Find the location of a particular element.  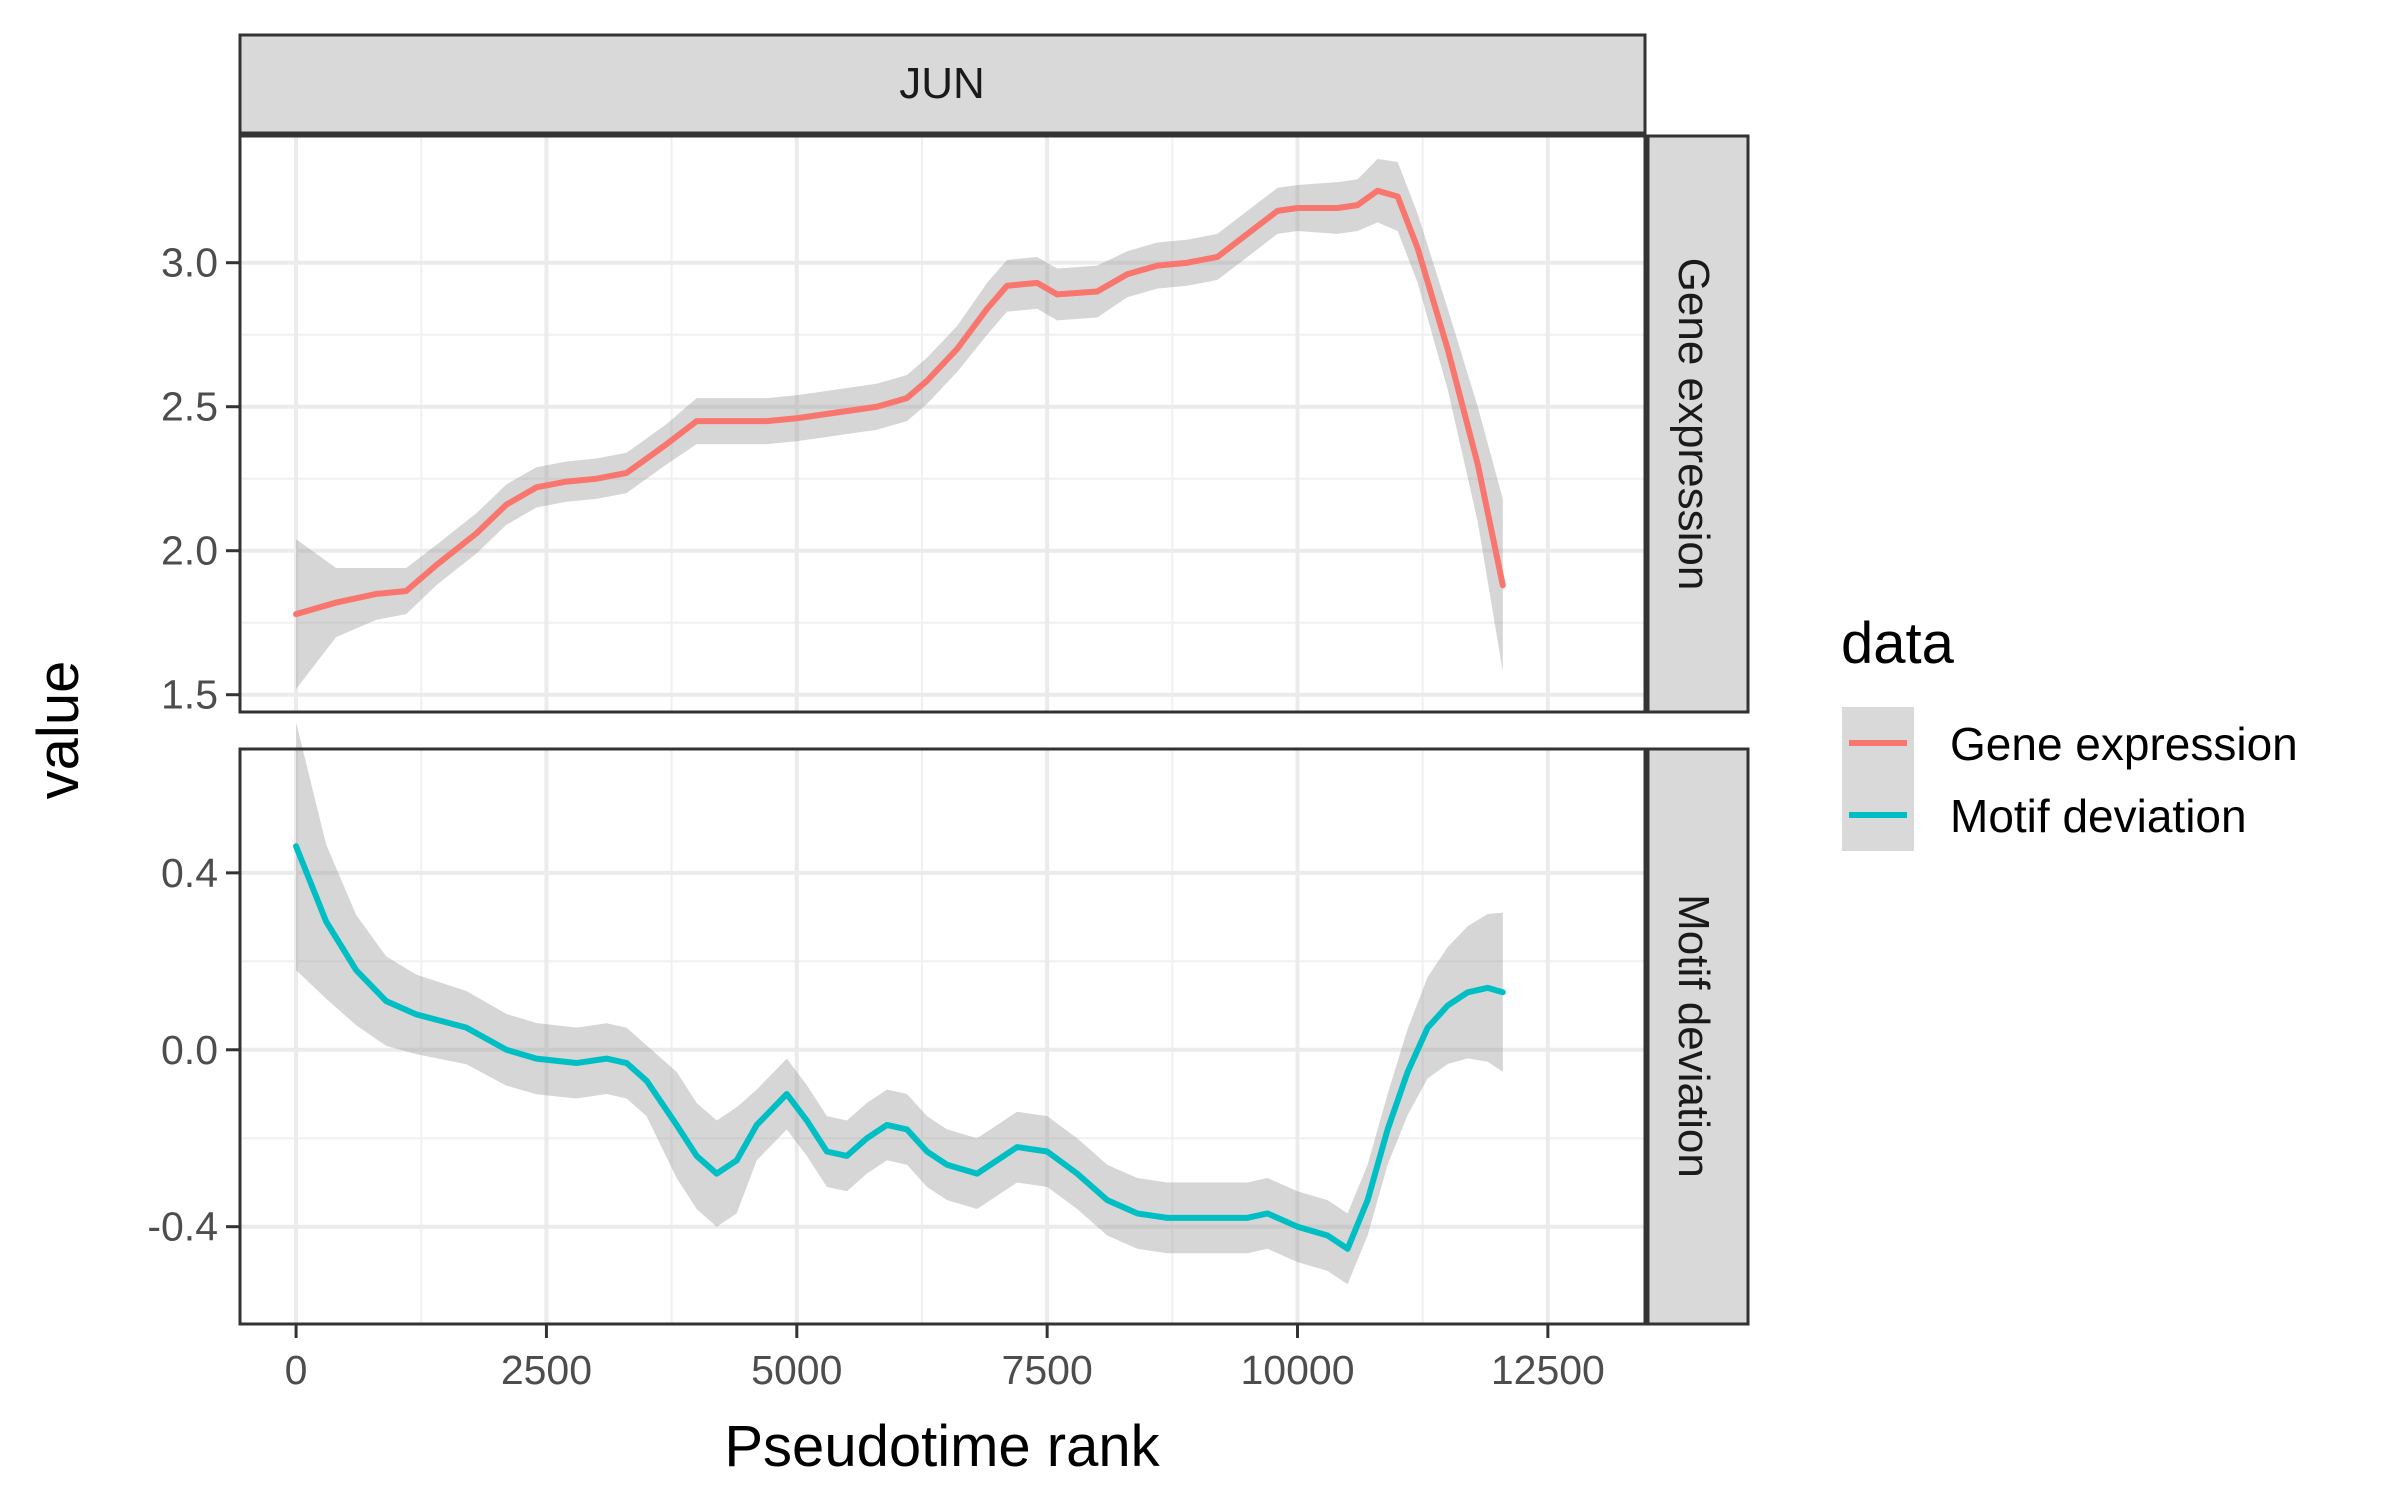

facet-strip-top is located at coordinates (942, 84).